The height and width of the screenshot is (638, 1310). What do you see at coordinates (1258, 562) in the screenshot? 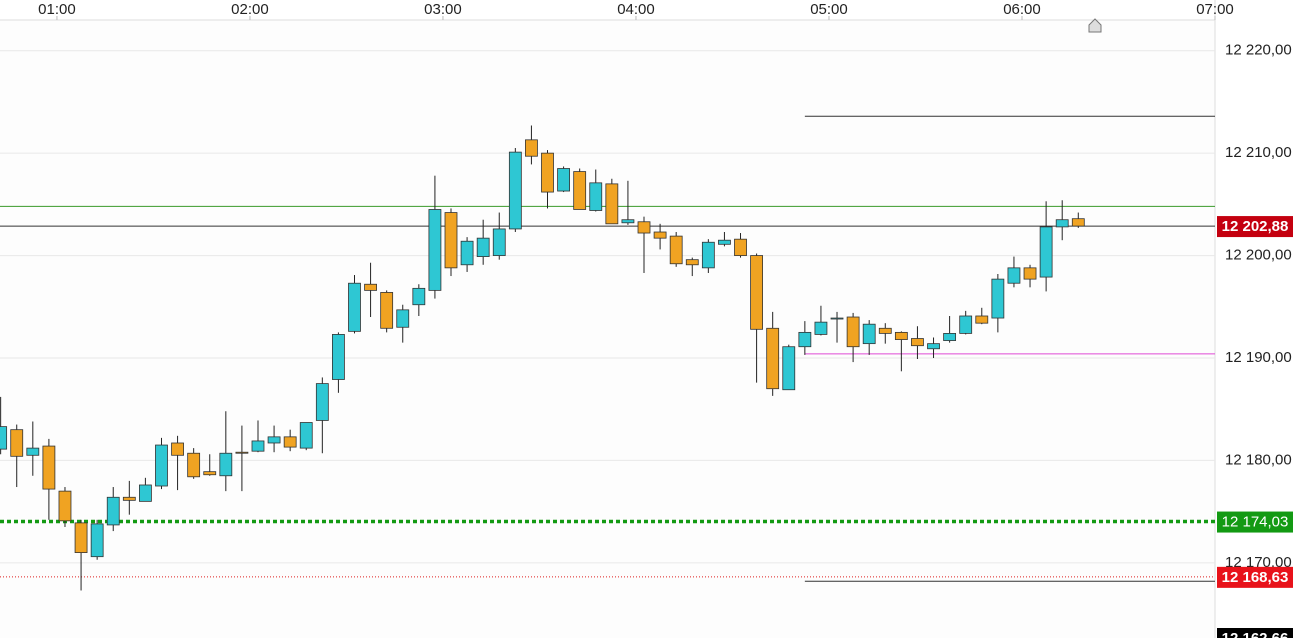
I see `y-tick-label: 12 170,00` at bounding box center [1258, 562].